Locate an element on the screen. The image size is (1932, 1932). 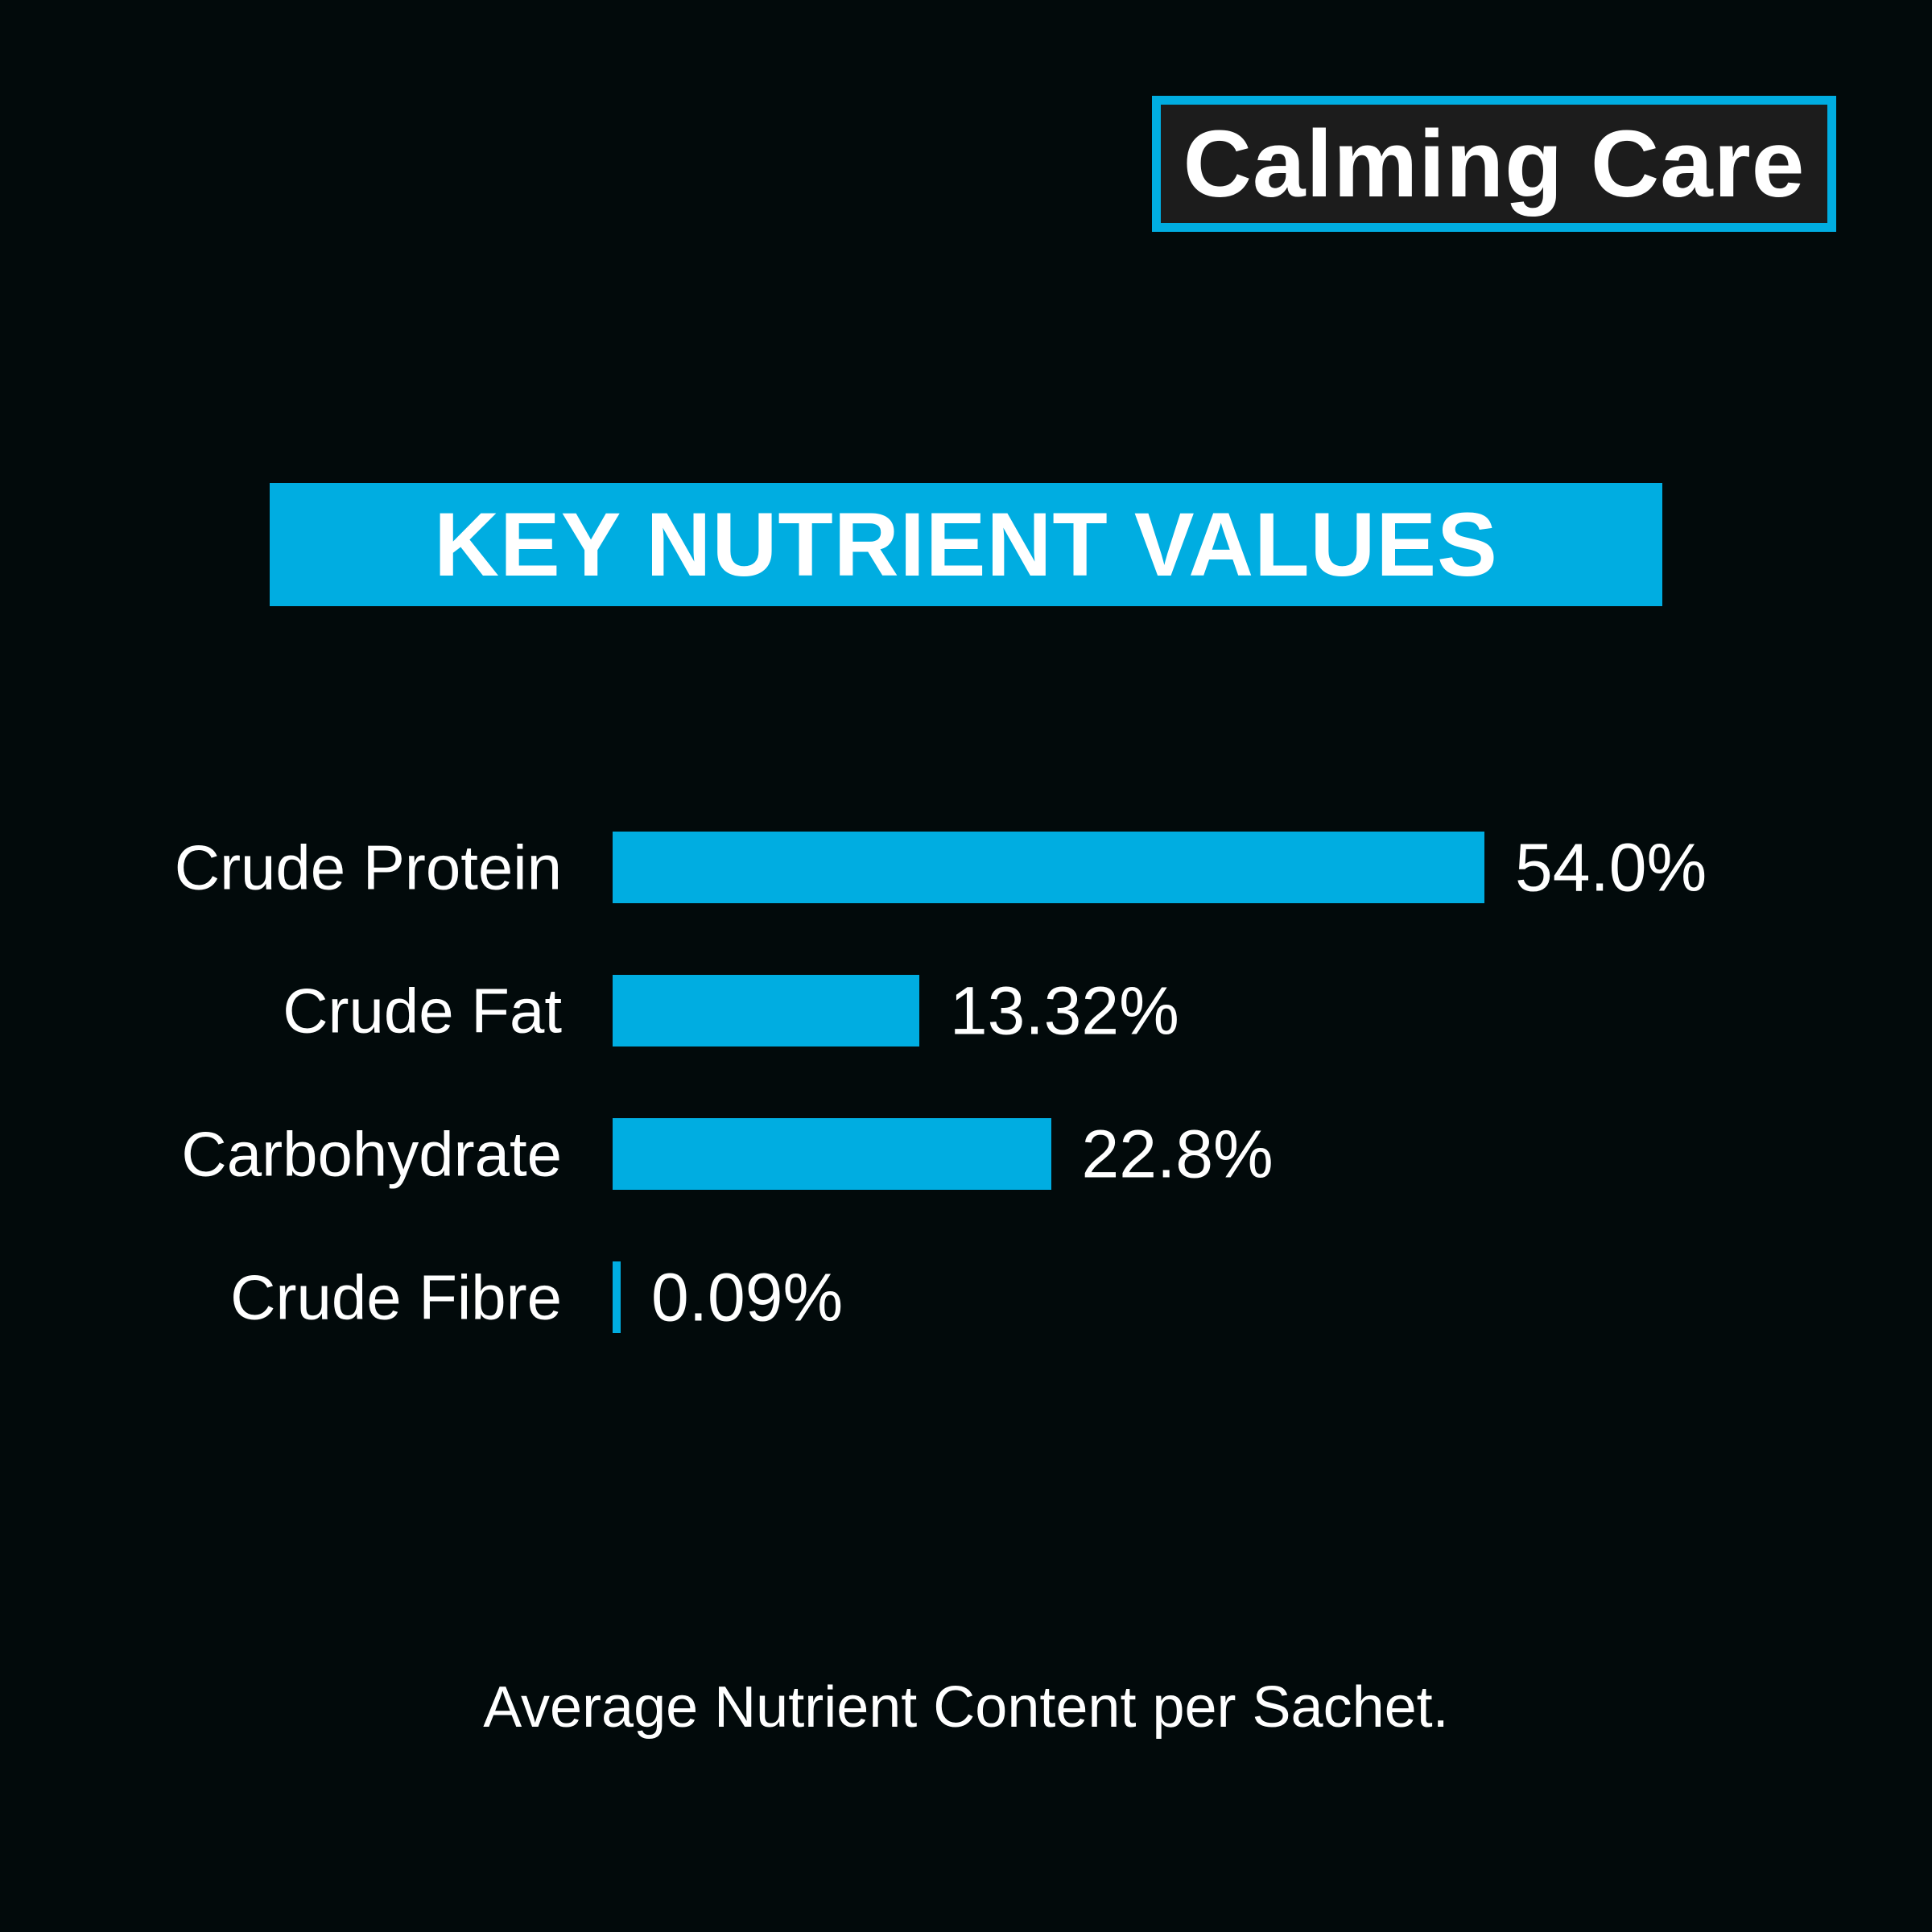
category-label: Carbohydrate is located at coordinates (371, 1153).